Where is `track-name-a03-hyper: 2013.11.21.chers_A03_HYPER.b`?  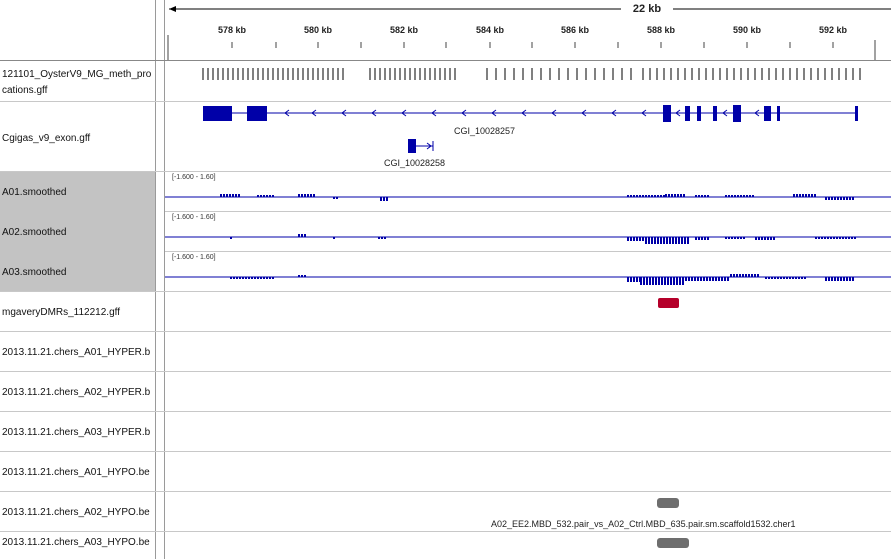 track-name-a03-hyper: 2013.11.21.chers_A03_HYPER.b is located at coordinates (77, 432).